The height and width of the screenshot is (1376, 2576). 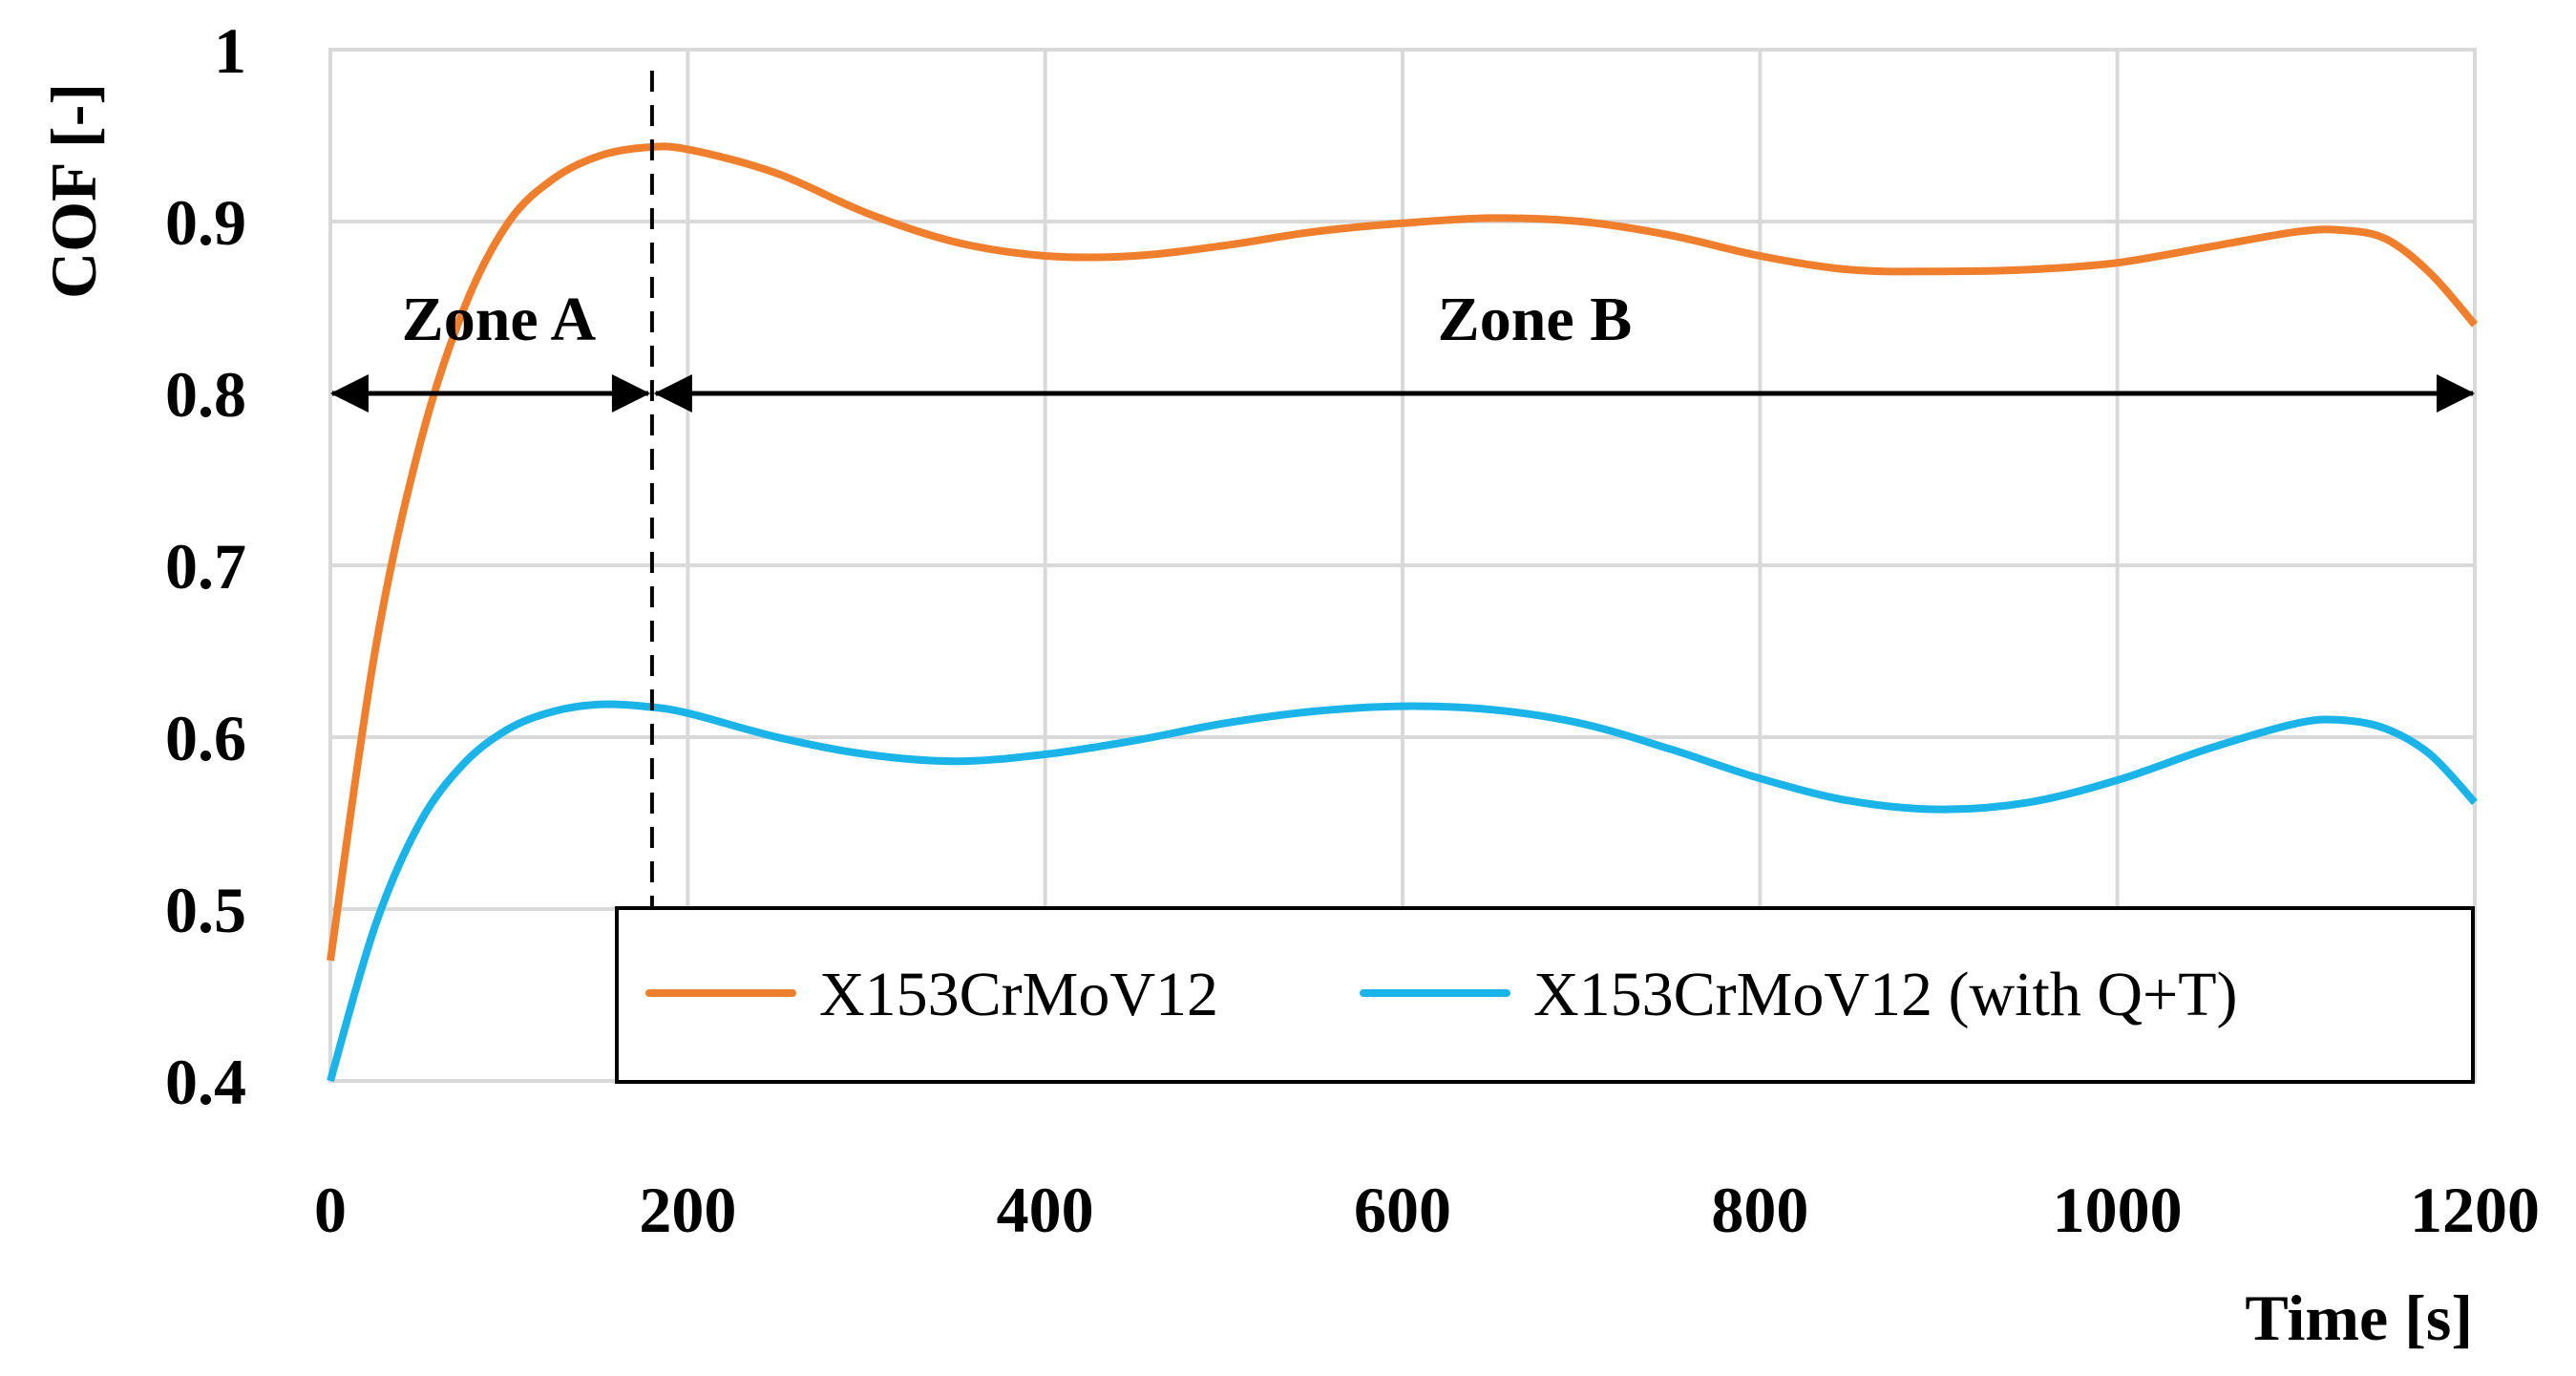 What do you see at coordinates (2359, 1317) in the screenshot?
I see `x-axis-title: Time [s]` at bounding box center [2359, 1317].